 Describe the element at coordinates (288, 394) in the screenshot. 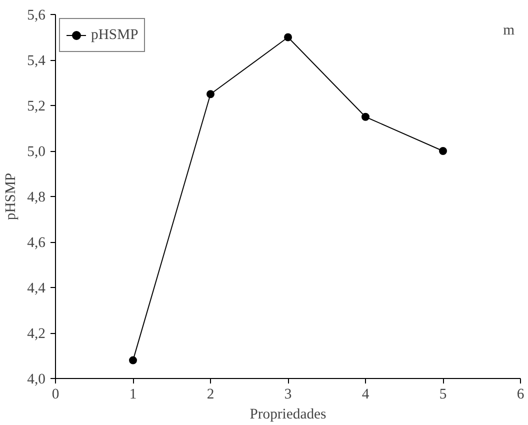

I see `x-tick-label: 3` at that location.